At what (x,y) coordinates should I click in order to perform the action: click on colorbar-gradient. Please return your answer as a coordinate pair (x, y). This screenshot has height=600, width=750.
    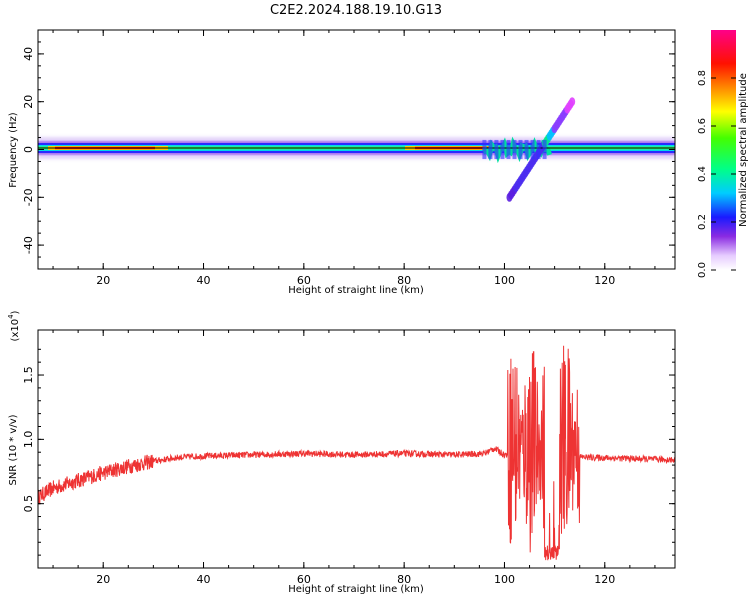
    Looking at the image, I should click on (723, 150).